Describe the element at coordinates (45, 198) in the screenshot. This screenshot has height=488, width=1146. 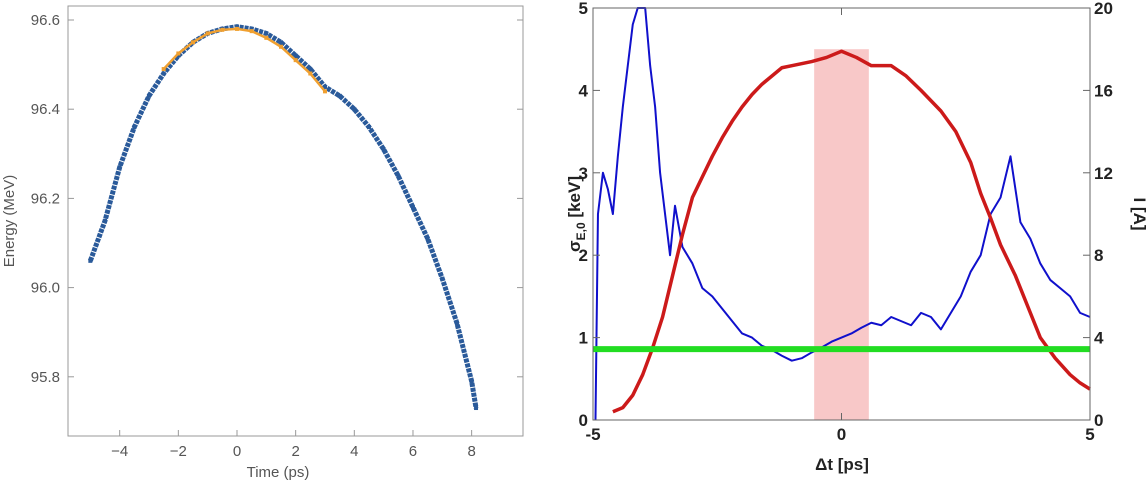
I see `left-y-tick-label: 96.2` at that location.